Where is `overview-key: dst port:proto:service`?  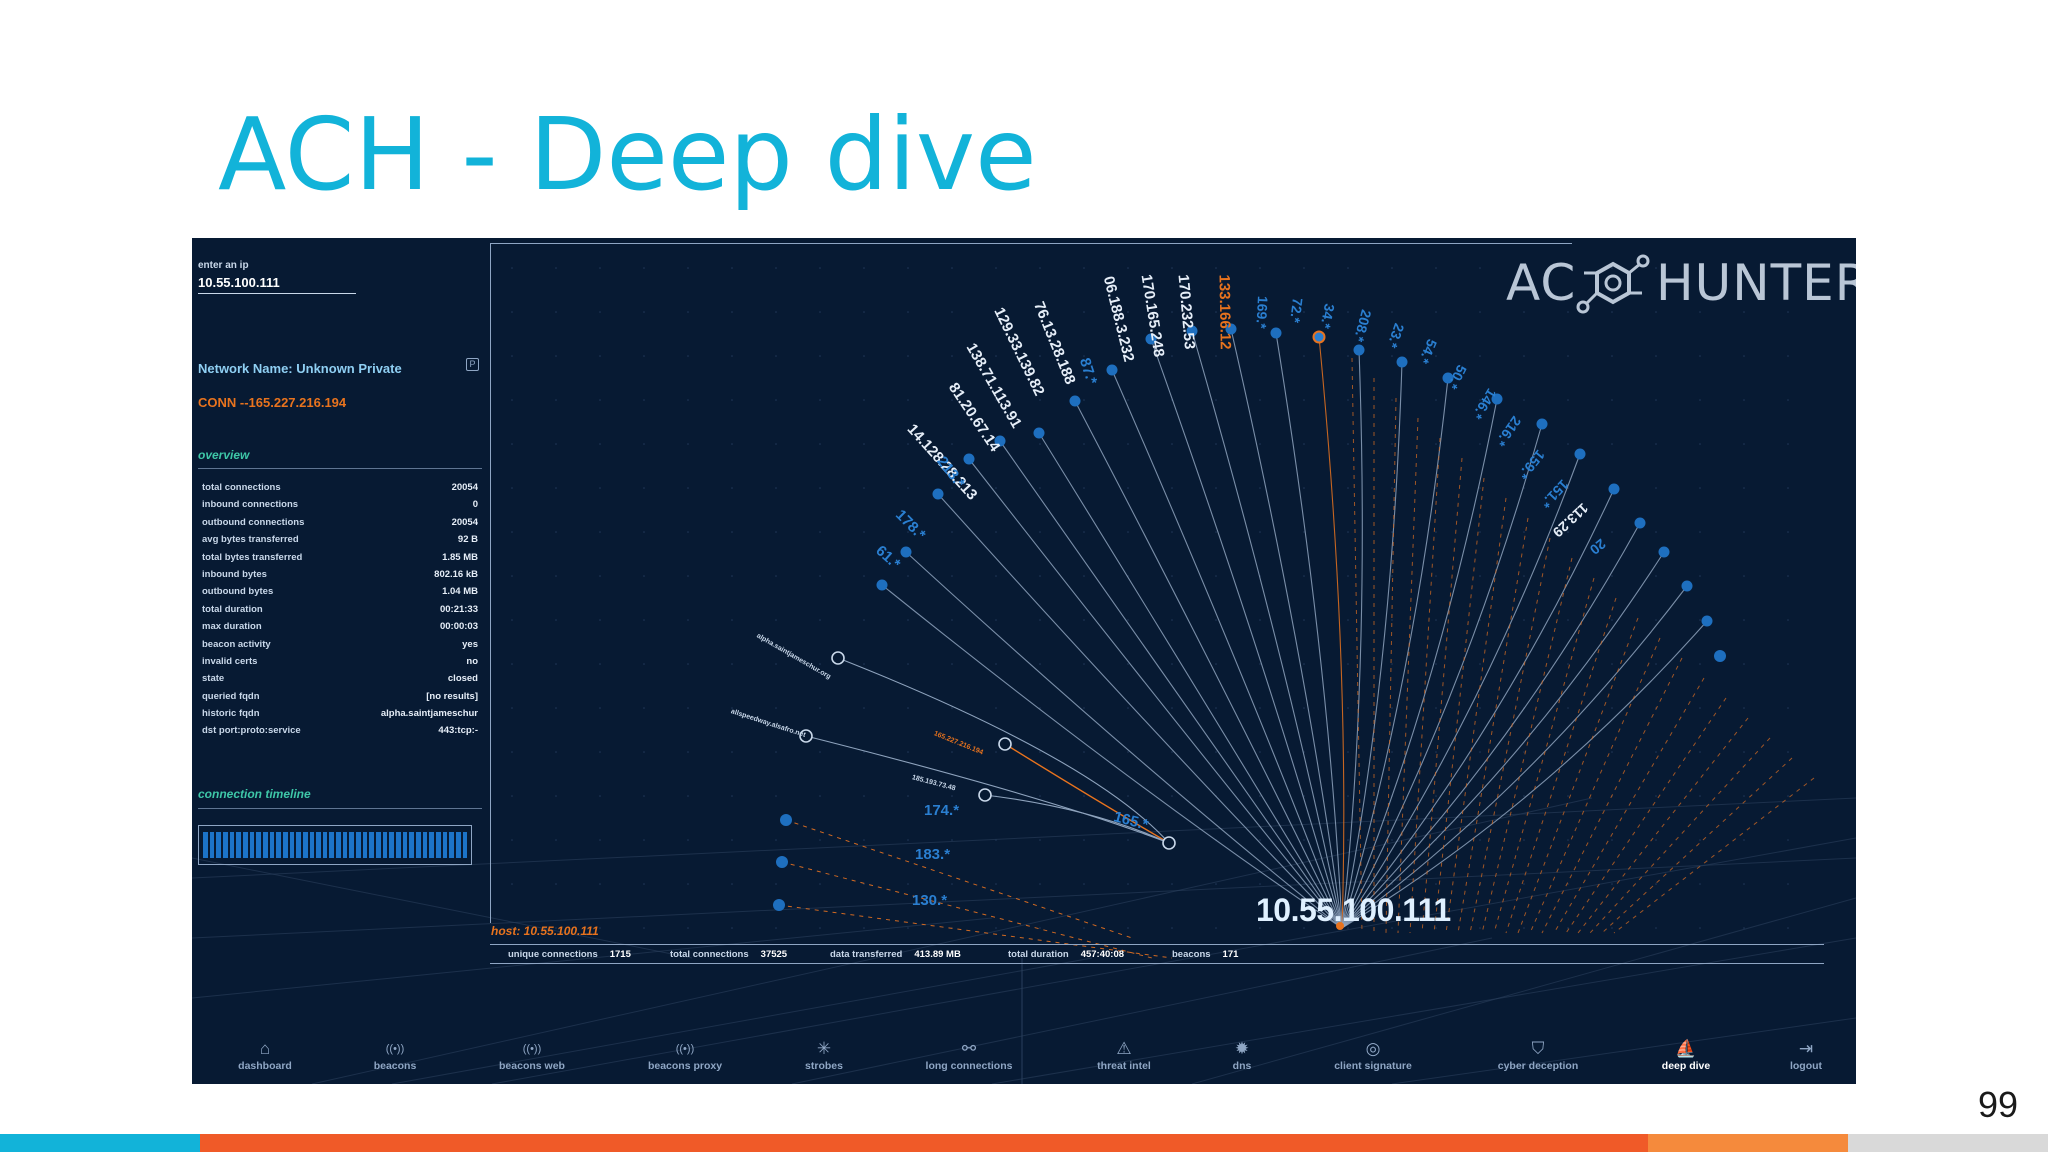 overview-key: dst port:proto:service is located at coordinates (251, 731).